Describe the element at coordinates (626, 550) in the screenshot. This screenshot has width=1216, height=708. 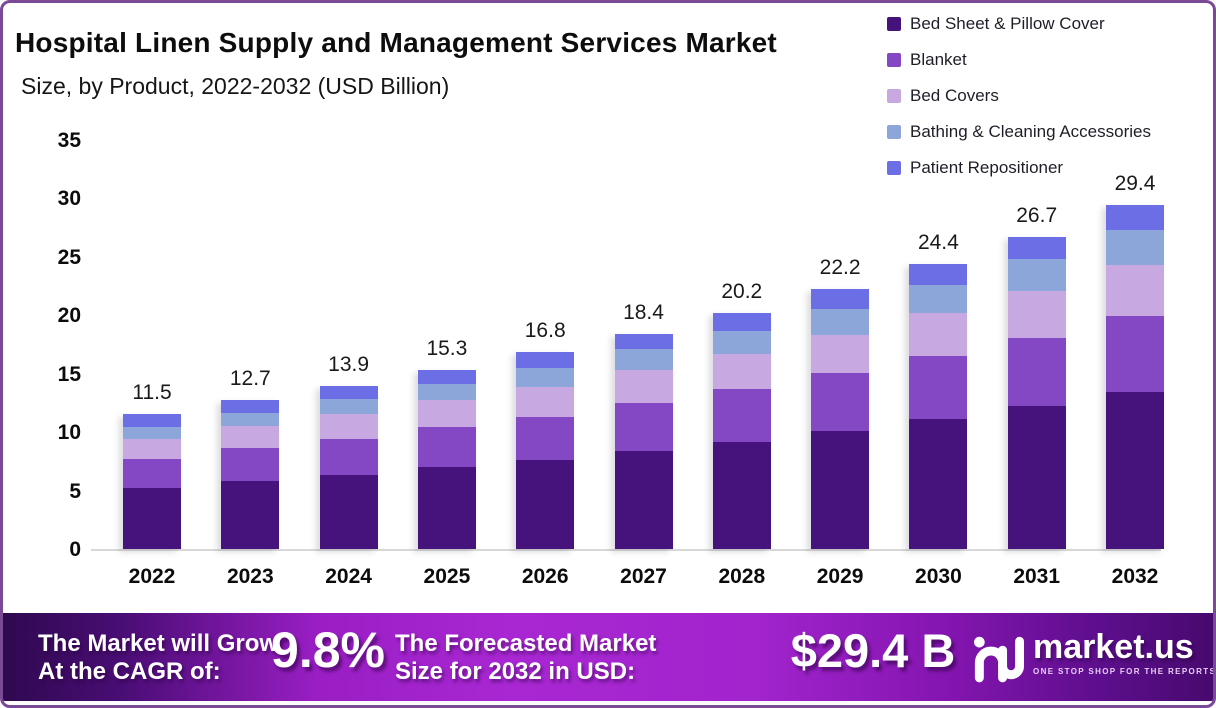
I see `x-axis-line` at that location.